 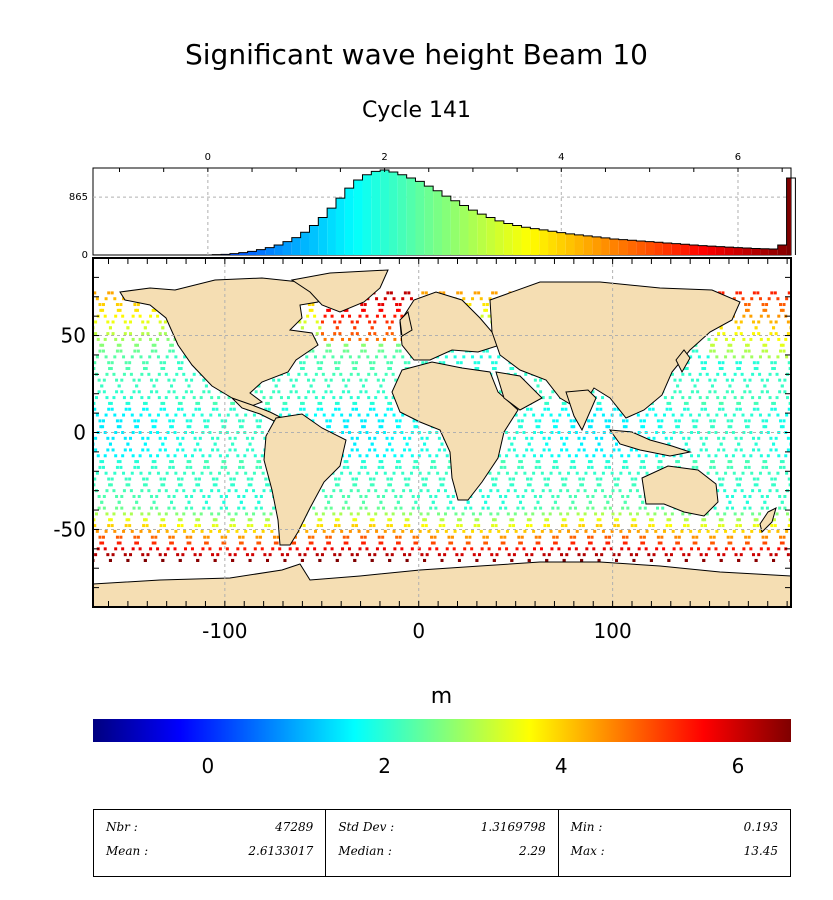 I want to click on mean-label: Mean :, so click(x=127, y=851).